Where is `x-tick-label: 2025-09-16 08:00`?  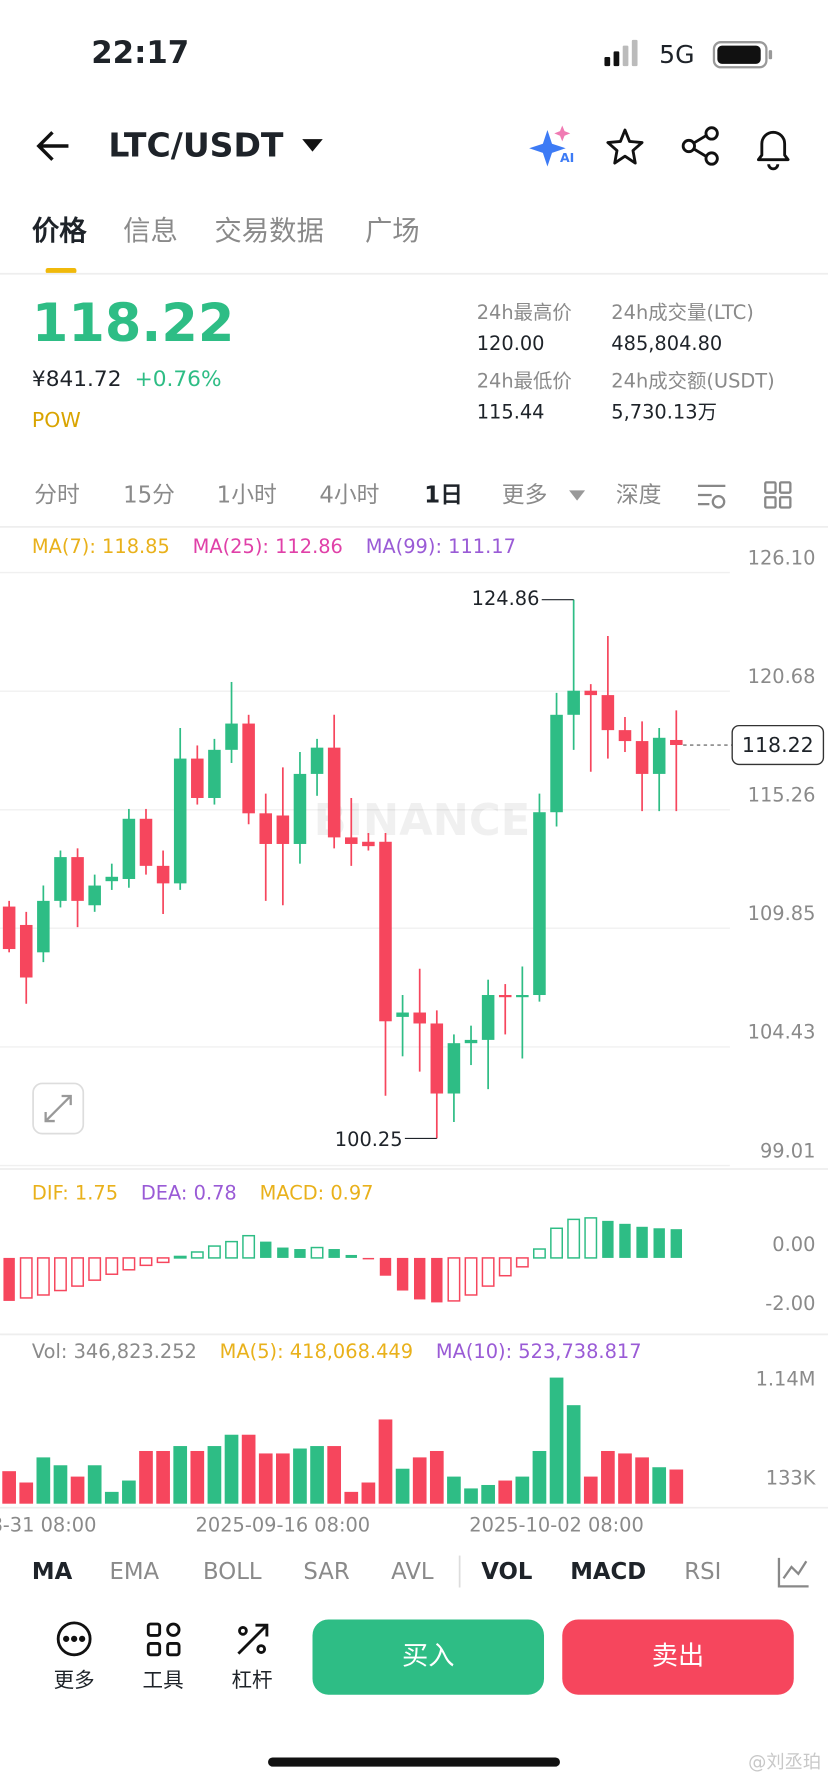 x-tick-label: 2025-09-16 08:00 is located at coordinates (283, 1524).